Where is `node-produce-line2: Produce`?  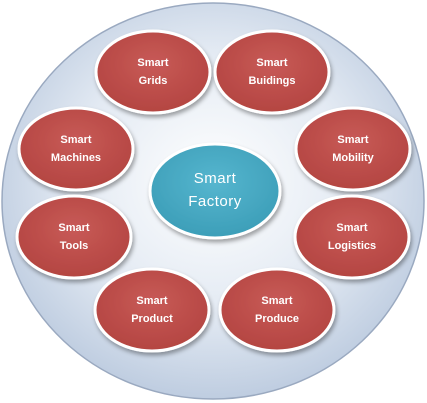
node-produce-line2: Produce is located at coordinates (277, 319).